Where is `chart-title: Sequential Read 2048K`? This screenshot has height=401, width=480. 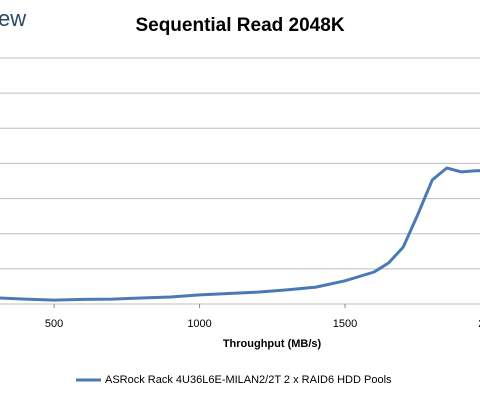 chart-title: Sequential Read 2048K is located at coordinates (239, 25).